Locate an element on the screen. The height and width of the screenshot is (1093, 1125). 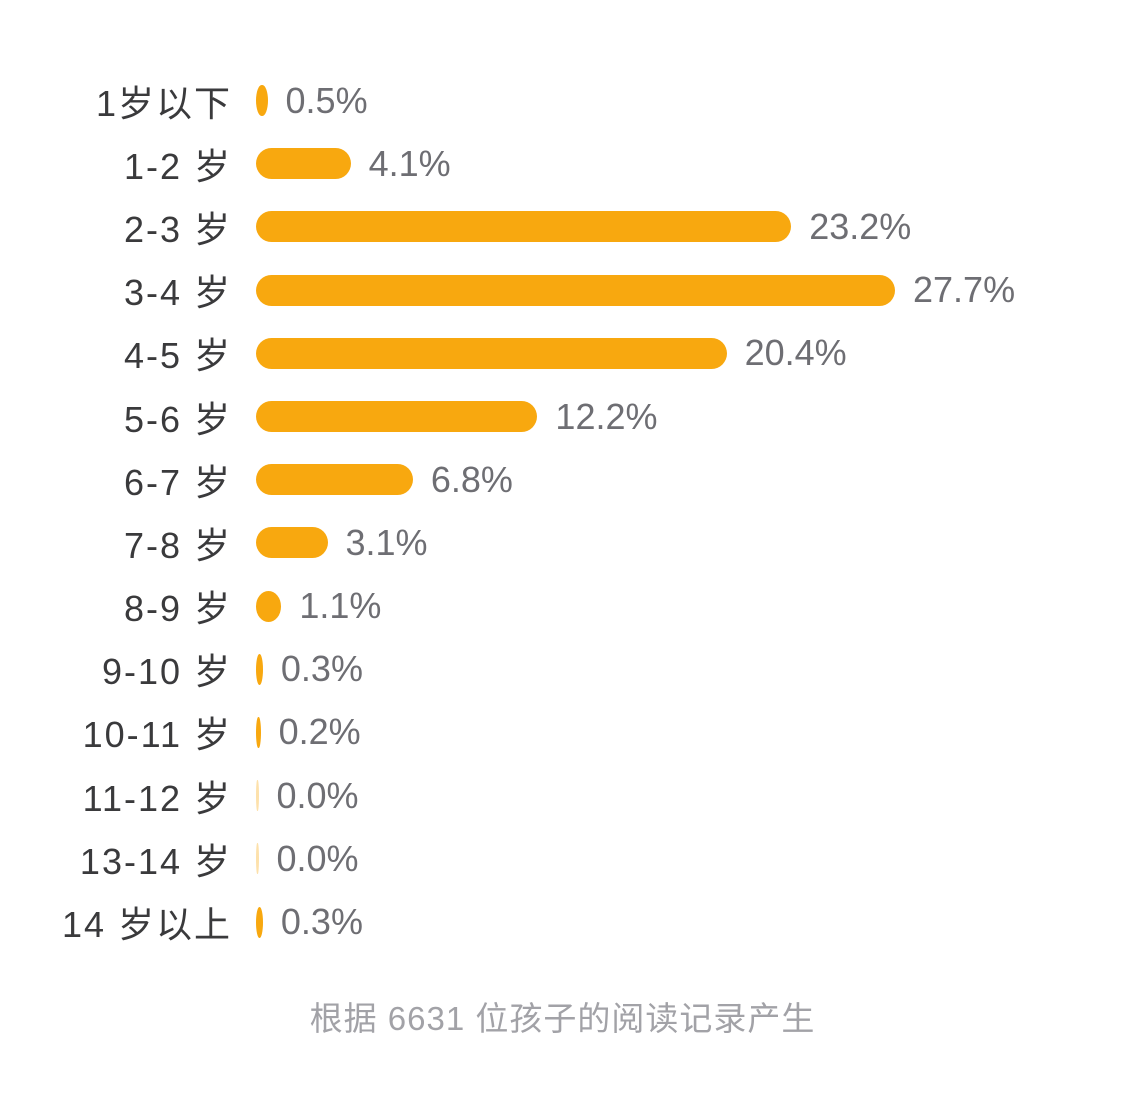
category-label: 10-11 岁 is located at coordinates (157, 735).